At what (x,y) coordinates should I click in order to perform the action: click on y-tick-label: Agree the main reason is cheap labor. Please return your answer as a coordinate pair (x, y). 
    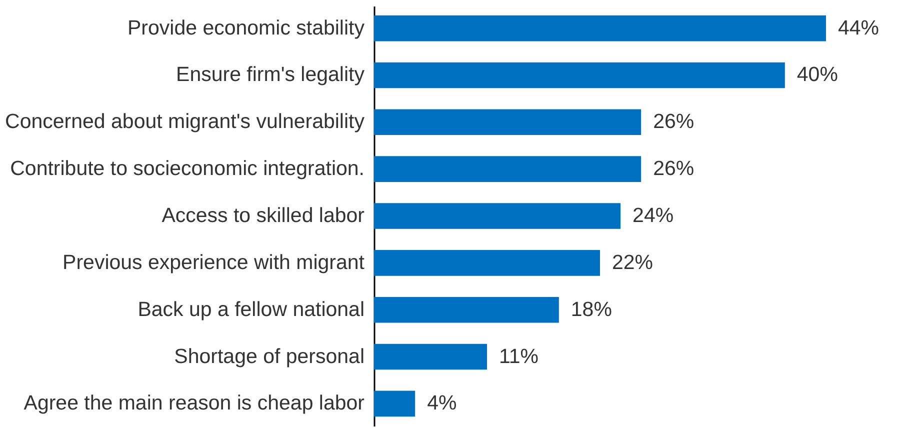
    Looking at the image, I should click on (194, 403).